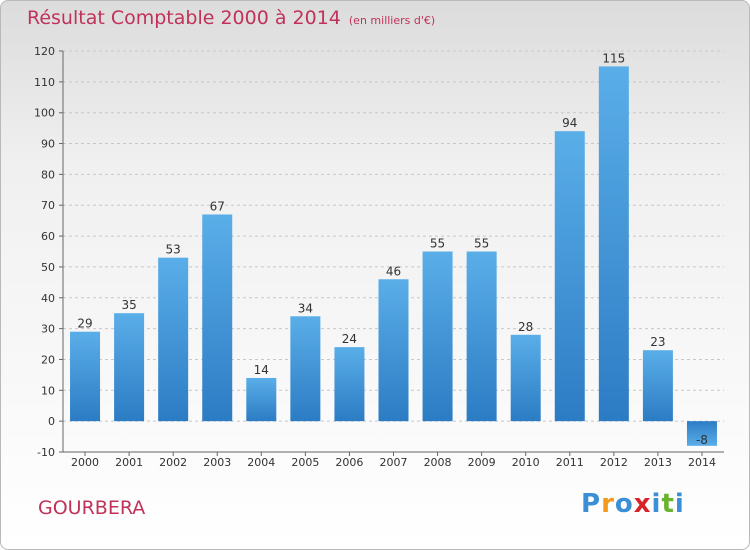 The height and width of the screenshot is (550, 750). Describe the element at coordinates (261, 370) in the screenshot. I see `bar-value-label: 14` at that location.